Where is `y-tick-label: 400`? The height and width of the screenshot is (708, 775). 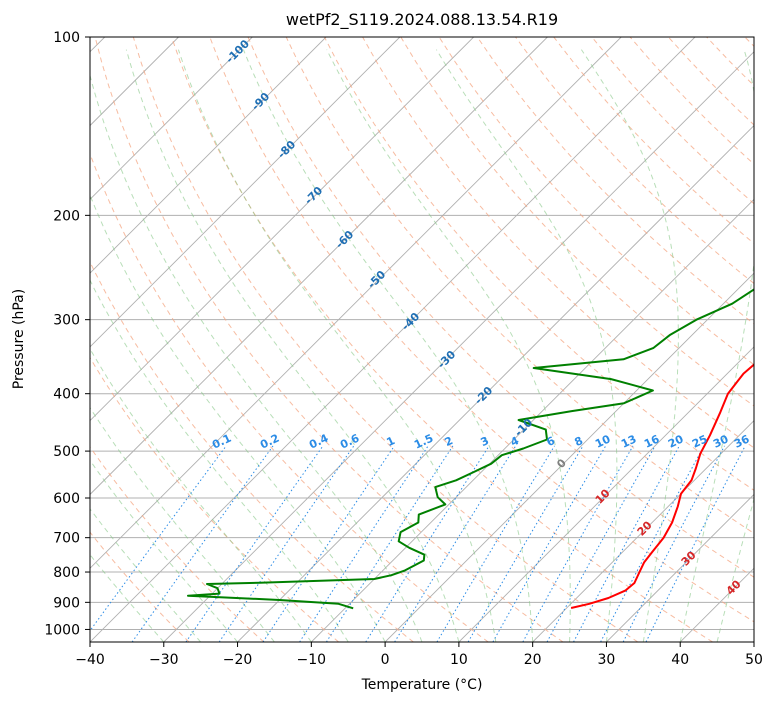 y-tick-label: 400 is located at coordinates (66, 395).